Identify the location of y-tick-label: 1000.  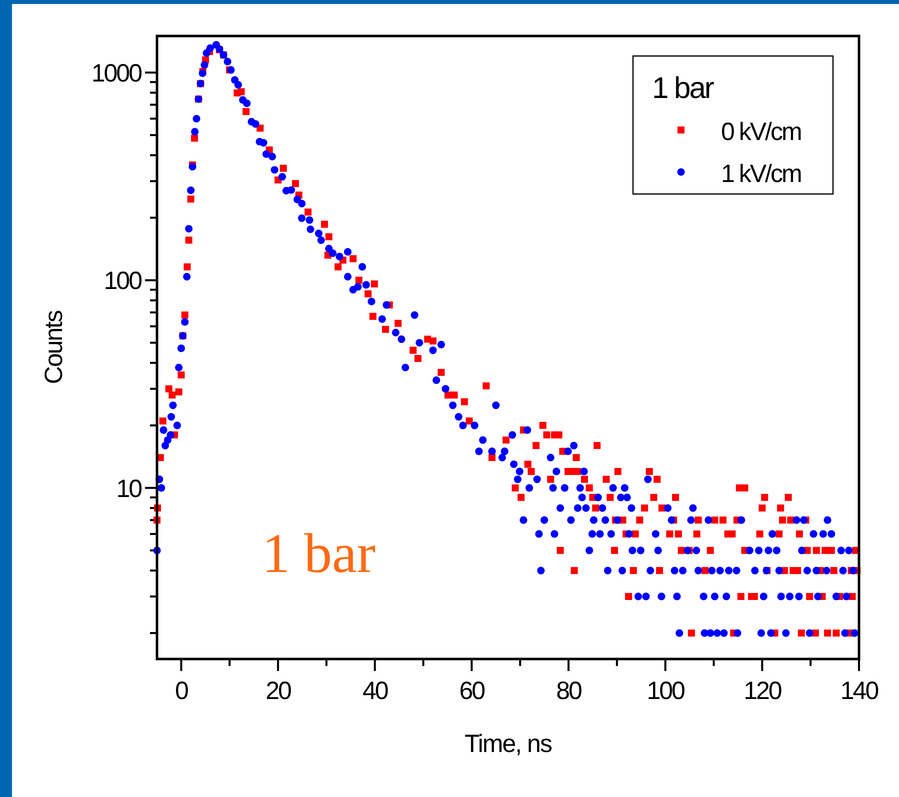
(116, 74).